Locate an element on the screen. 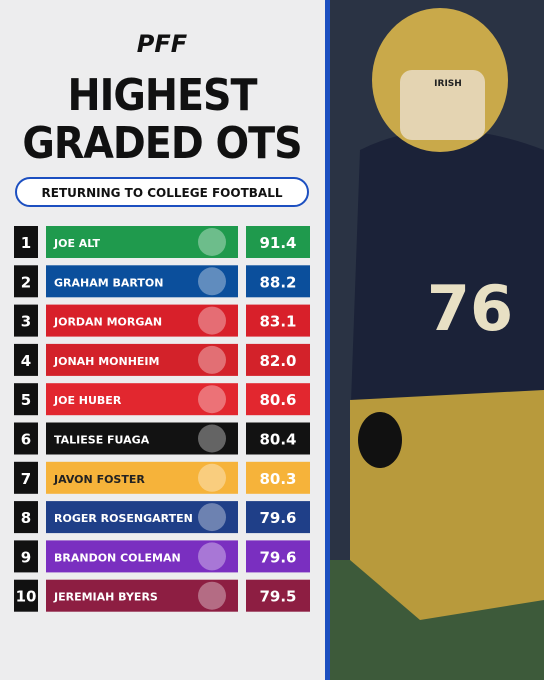 The image size is (544, 680). player-name: GRAHAM BARTON is located at coordinates (108, 282).